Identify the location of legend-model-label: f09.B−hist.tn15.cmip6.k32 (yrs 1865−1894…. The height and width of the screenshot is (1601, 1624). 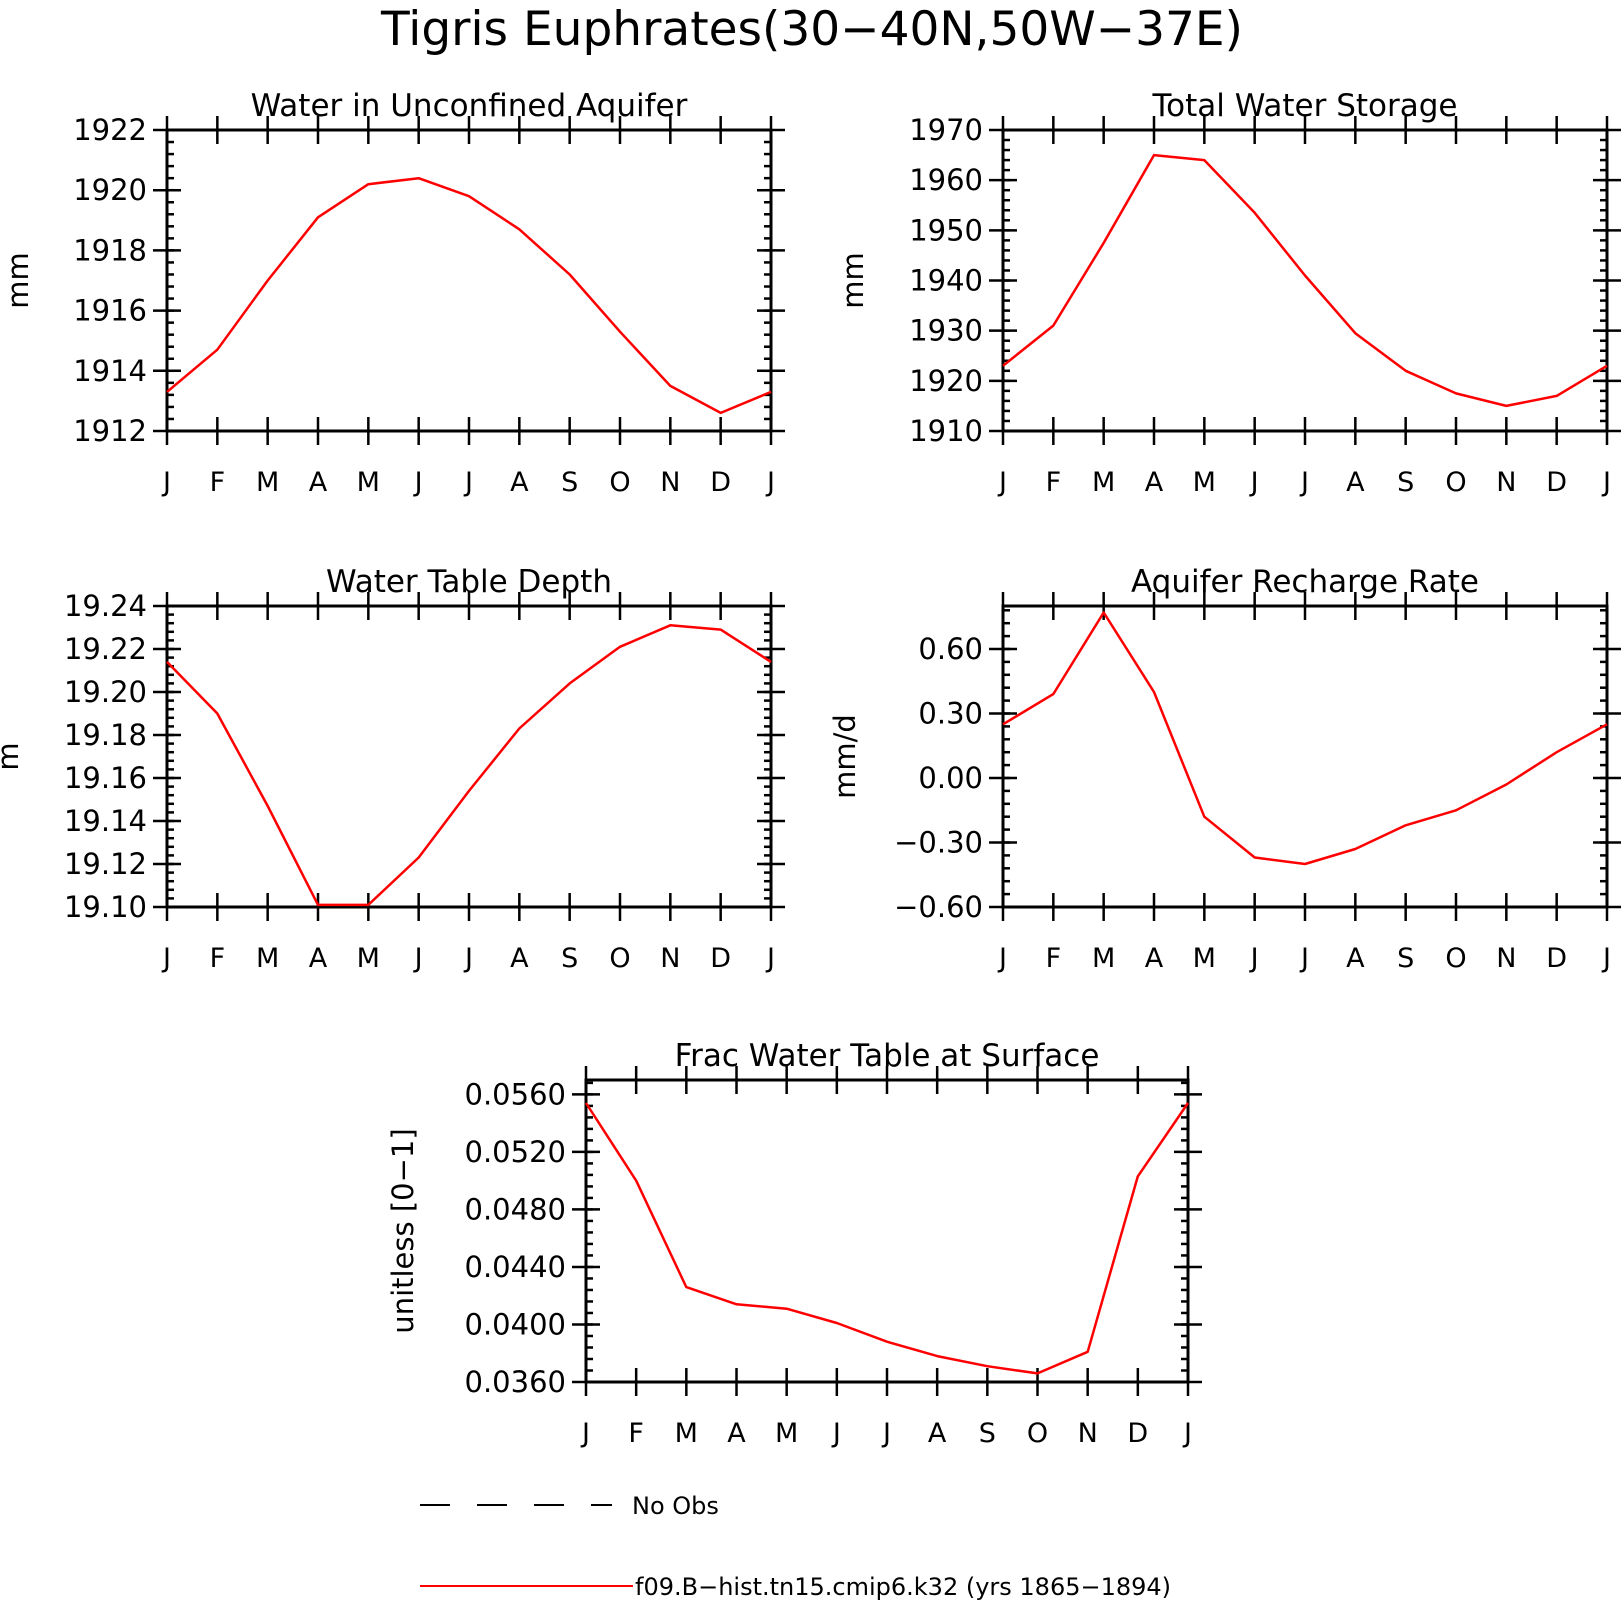
(903, 1587).